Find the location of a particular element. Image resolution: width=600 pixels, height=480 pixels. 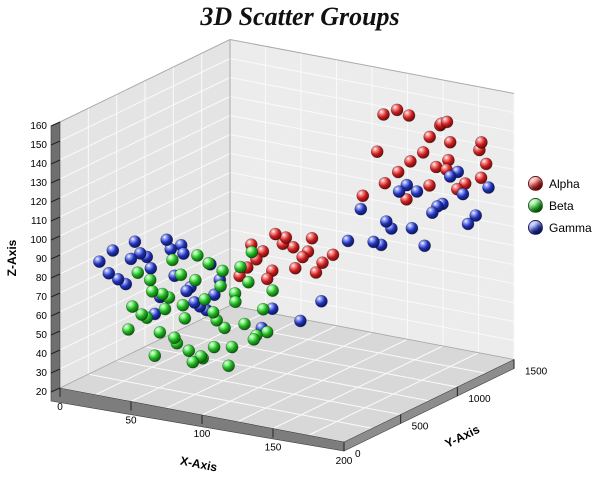

tick-label: 60 is located at coordinates (42, 316).